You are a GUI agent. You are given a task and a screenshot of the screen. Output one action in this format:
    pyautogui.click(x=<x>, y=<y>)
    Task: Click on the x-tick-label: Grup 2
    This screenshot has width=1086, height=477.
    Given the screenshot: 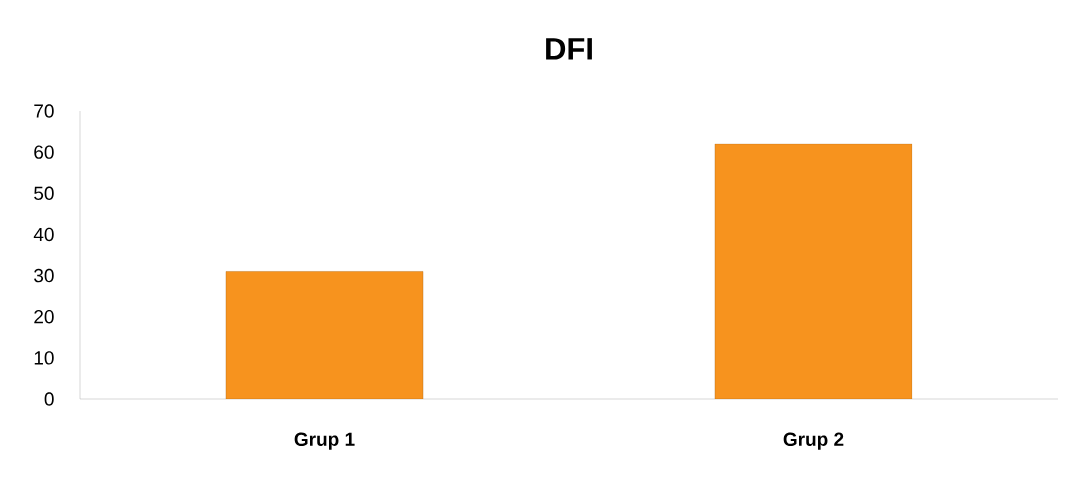 What is the action you would take?
    pyautogui.click(x=813, y=441)
    